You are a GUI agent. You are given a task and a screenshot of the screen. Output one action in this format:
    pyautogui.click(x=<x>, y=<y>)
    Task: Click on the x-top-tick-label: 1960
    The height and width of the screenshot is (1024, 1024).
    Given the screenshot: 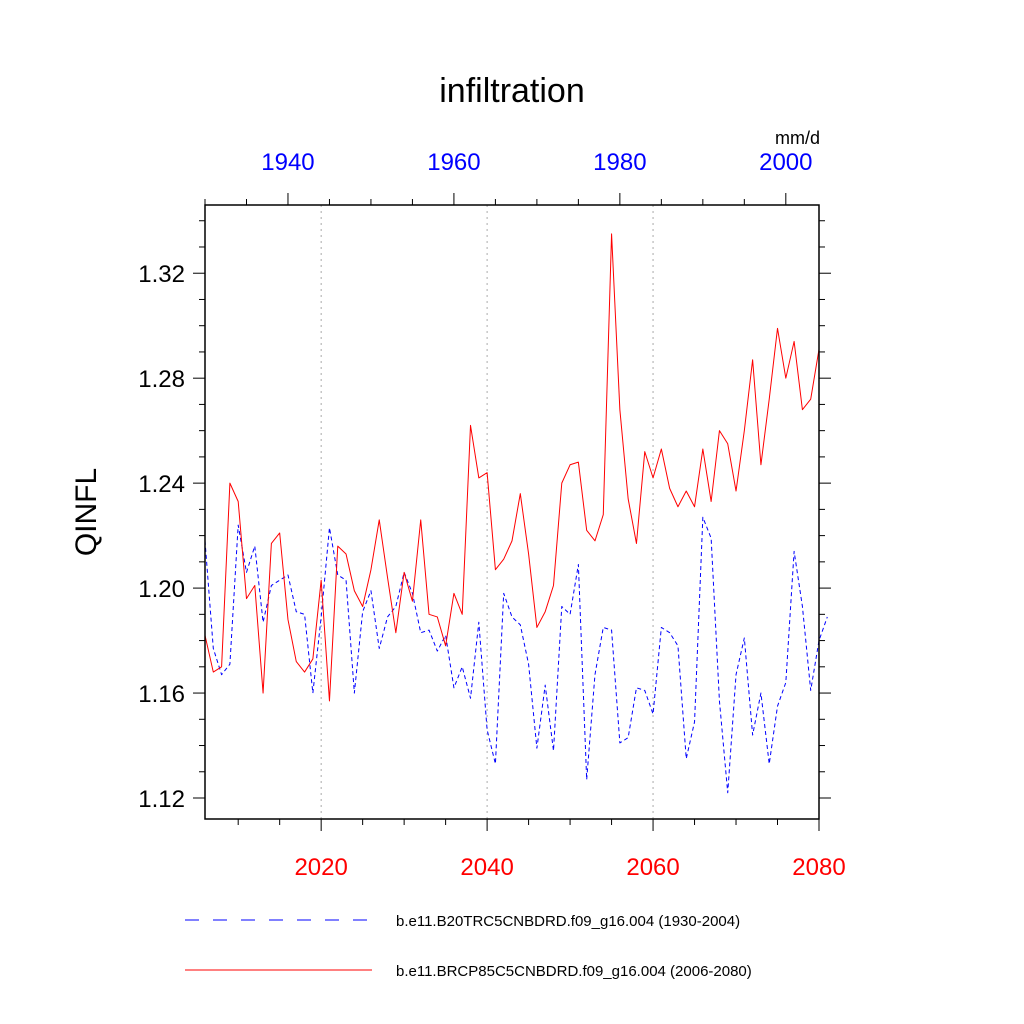 What is the action you would take?
    pyautogui.click(x=453, y=162)
    